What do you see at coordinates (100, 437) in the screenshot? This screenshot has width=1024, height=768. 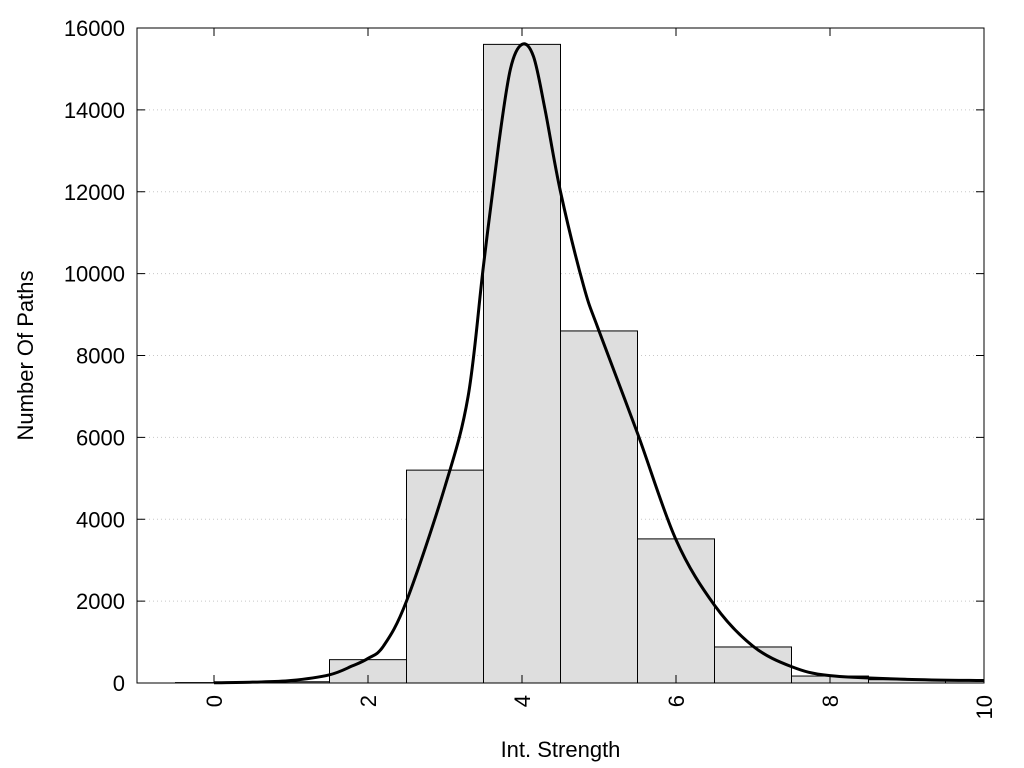 I see `y-tick-label: 6000` at bounding box center [100, 437].